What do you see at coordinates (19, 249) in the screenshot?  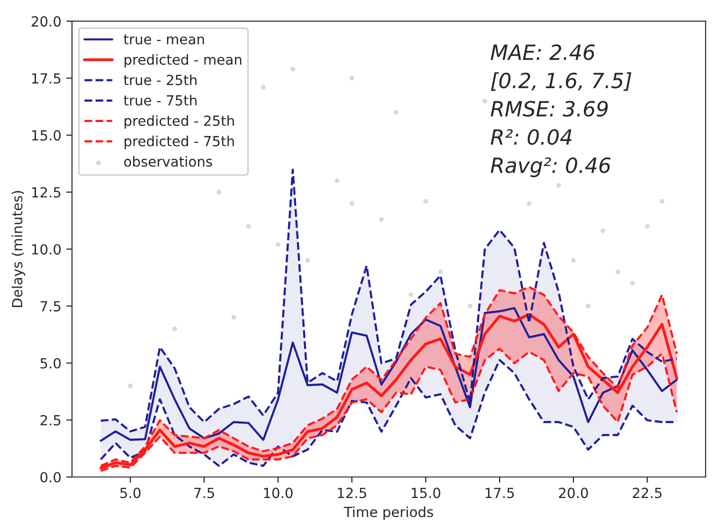 I see `y-axis-title: Delays (minutes)` at bounding box center [19, 249].